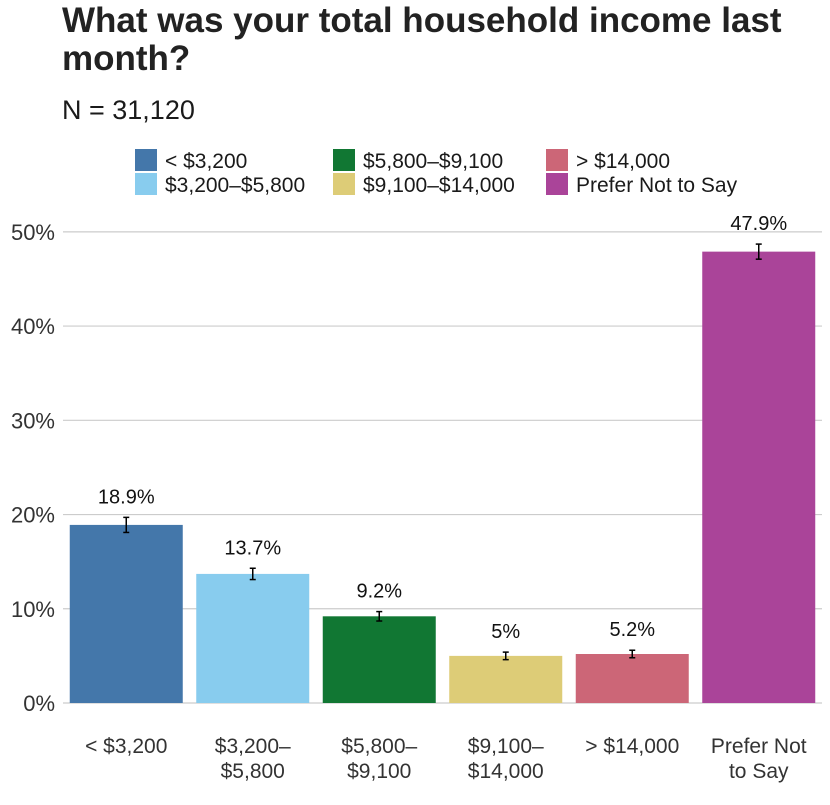 The image size is (830, 805). I want to click on data-label: 13.7%, so click(252, 548).